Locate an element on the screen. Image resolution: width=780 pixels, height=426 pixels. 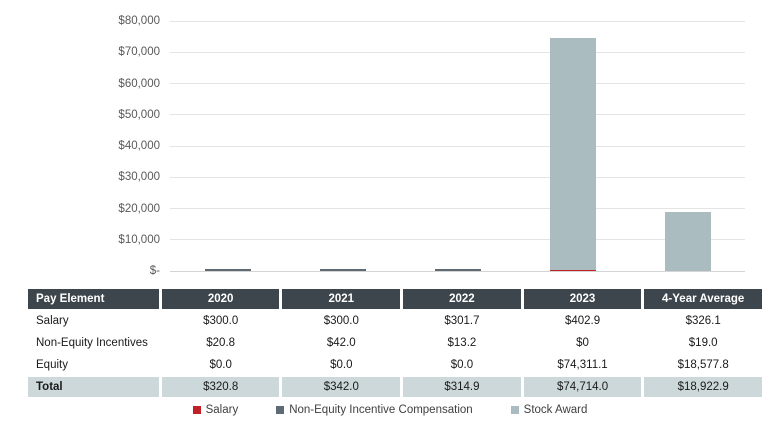
bar-2022 is located at coordinates (457, 270).